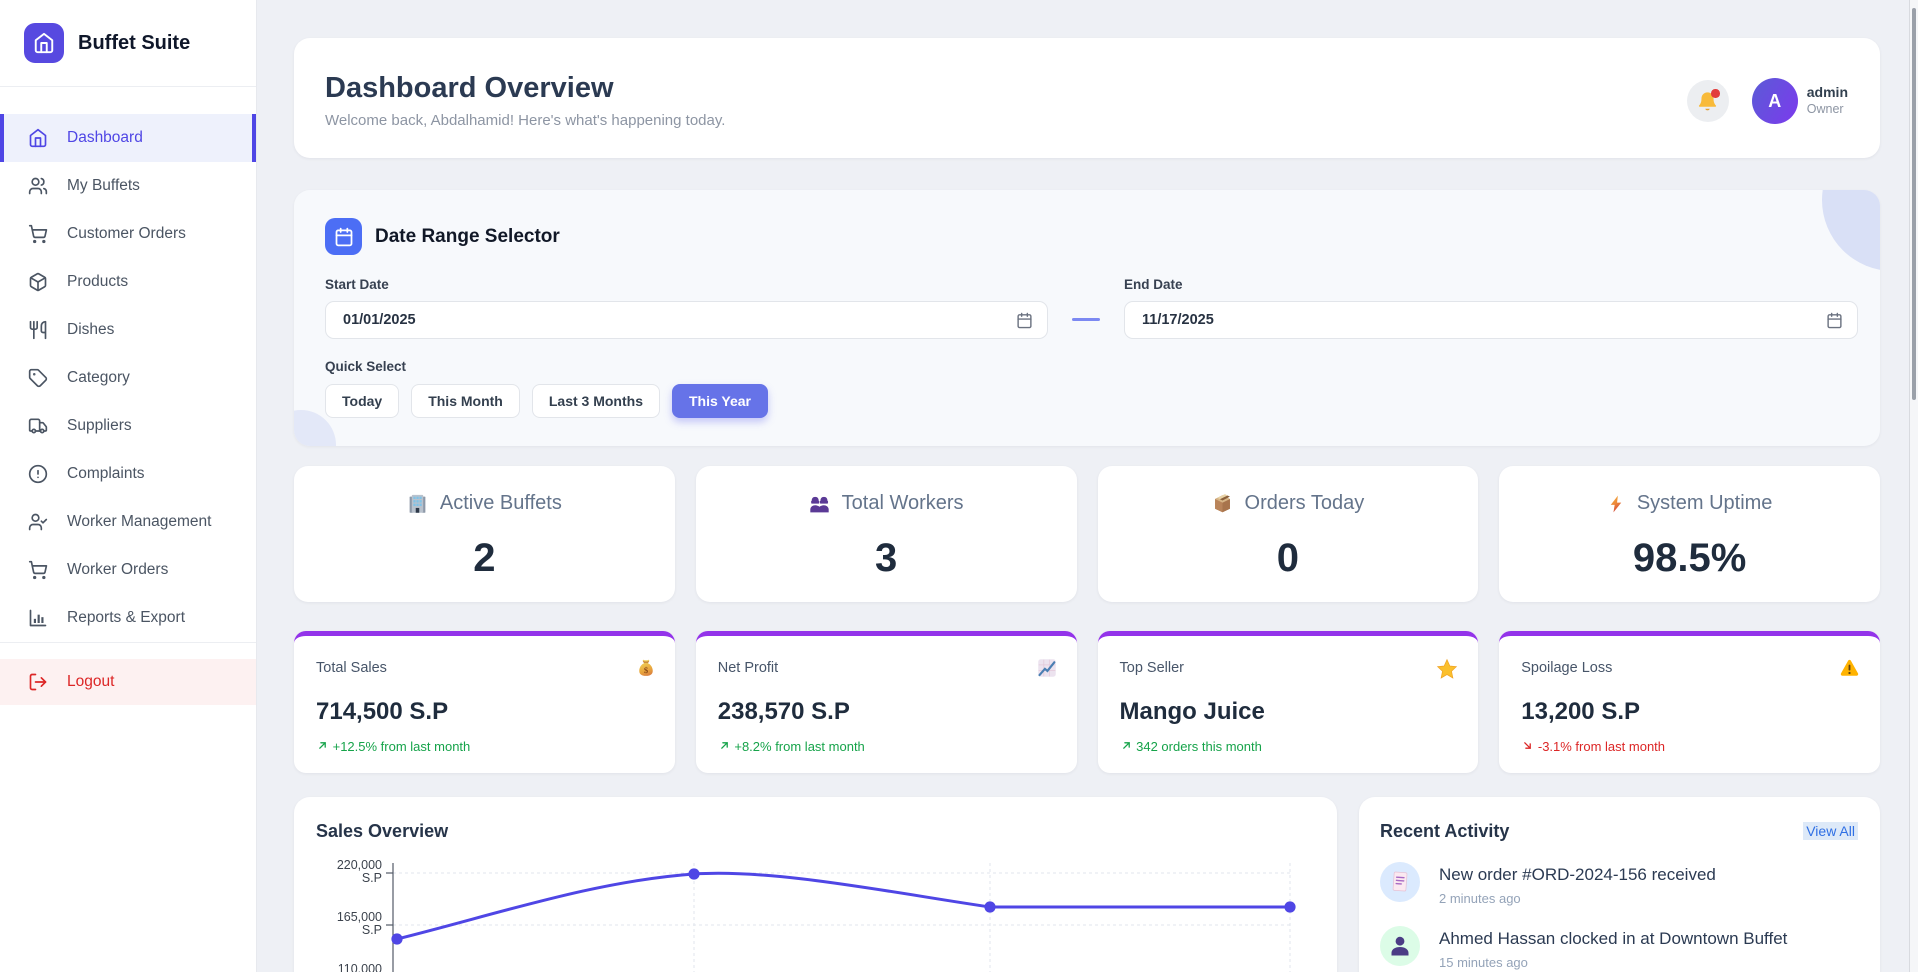 This screenshot has height=972, width=1918. Describe the element at coordinates (360, 967) in the screenshot. I see `svg-text: 110,000` at that location.